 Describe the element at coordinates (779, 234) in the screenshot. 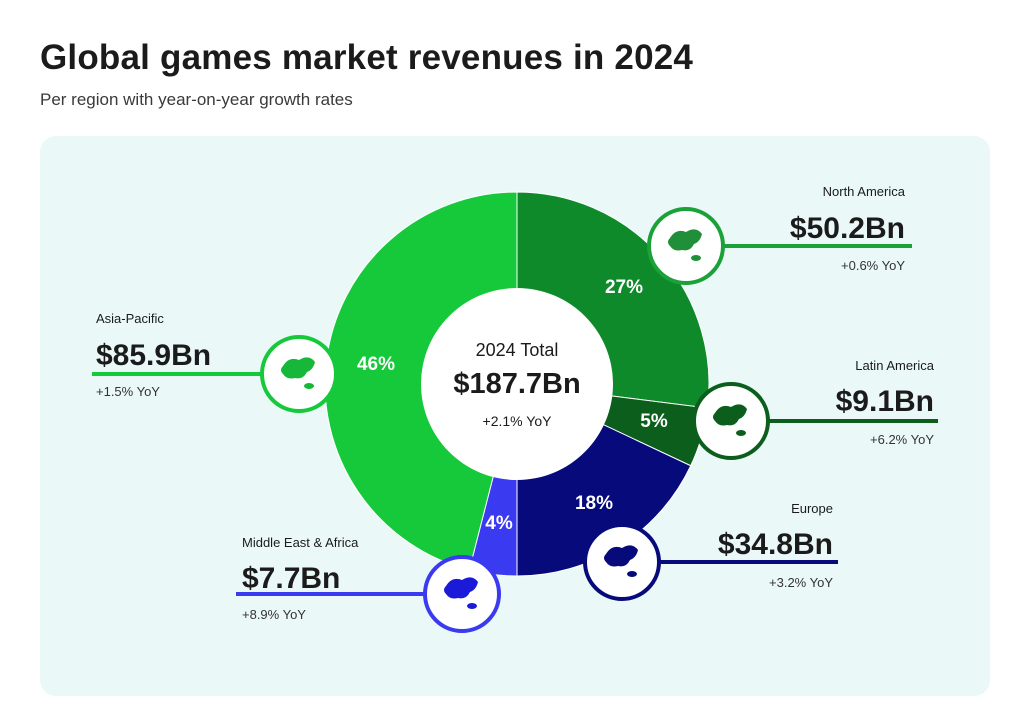

I see `callout-north-america: North America $50.2Bn +0.6% YoY` at that location.